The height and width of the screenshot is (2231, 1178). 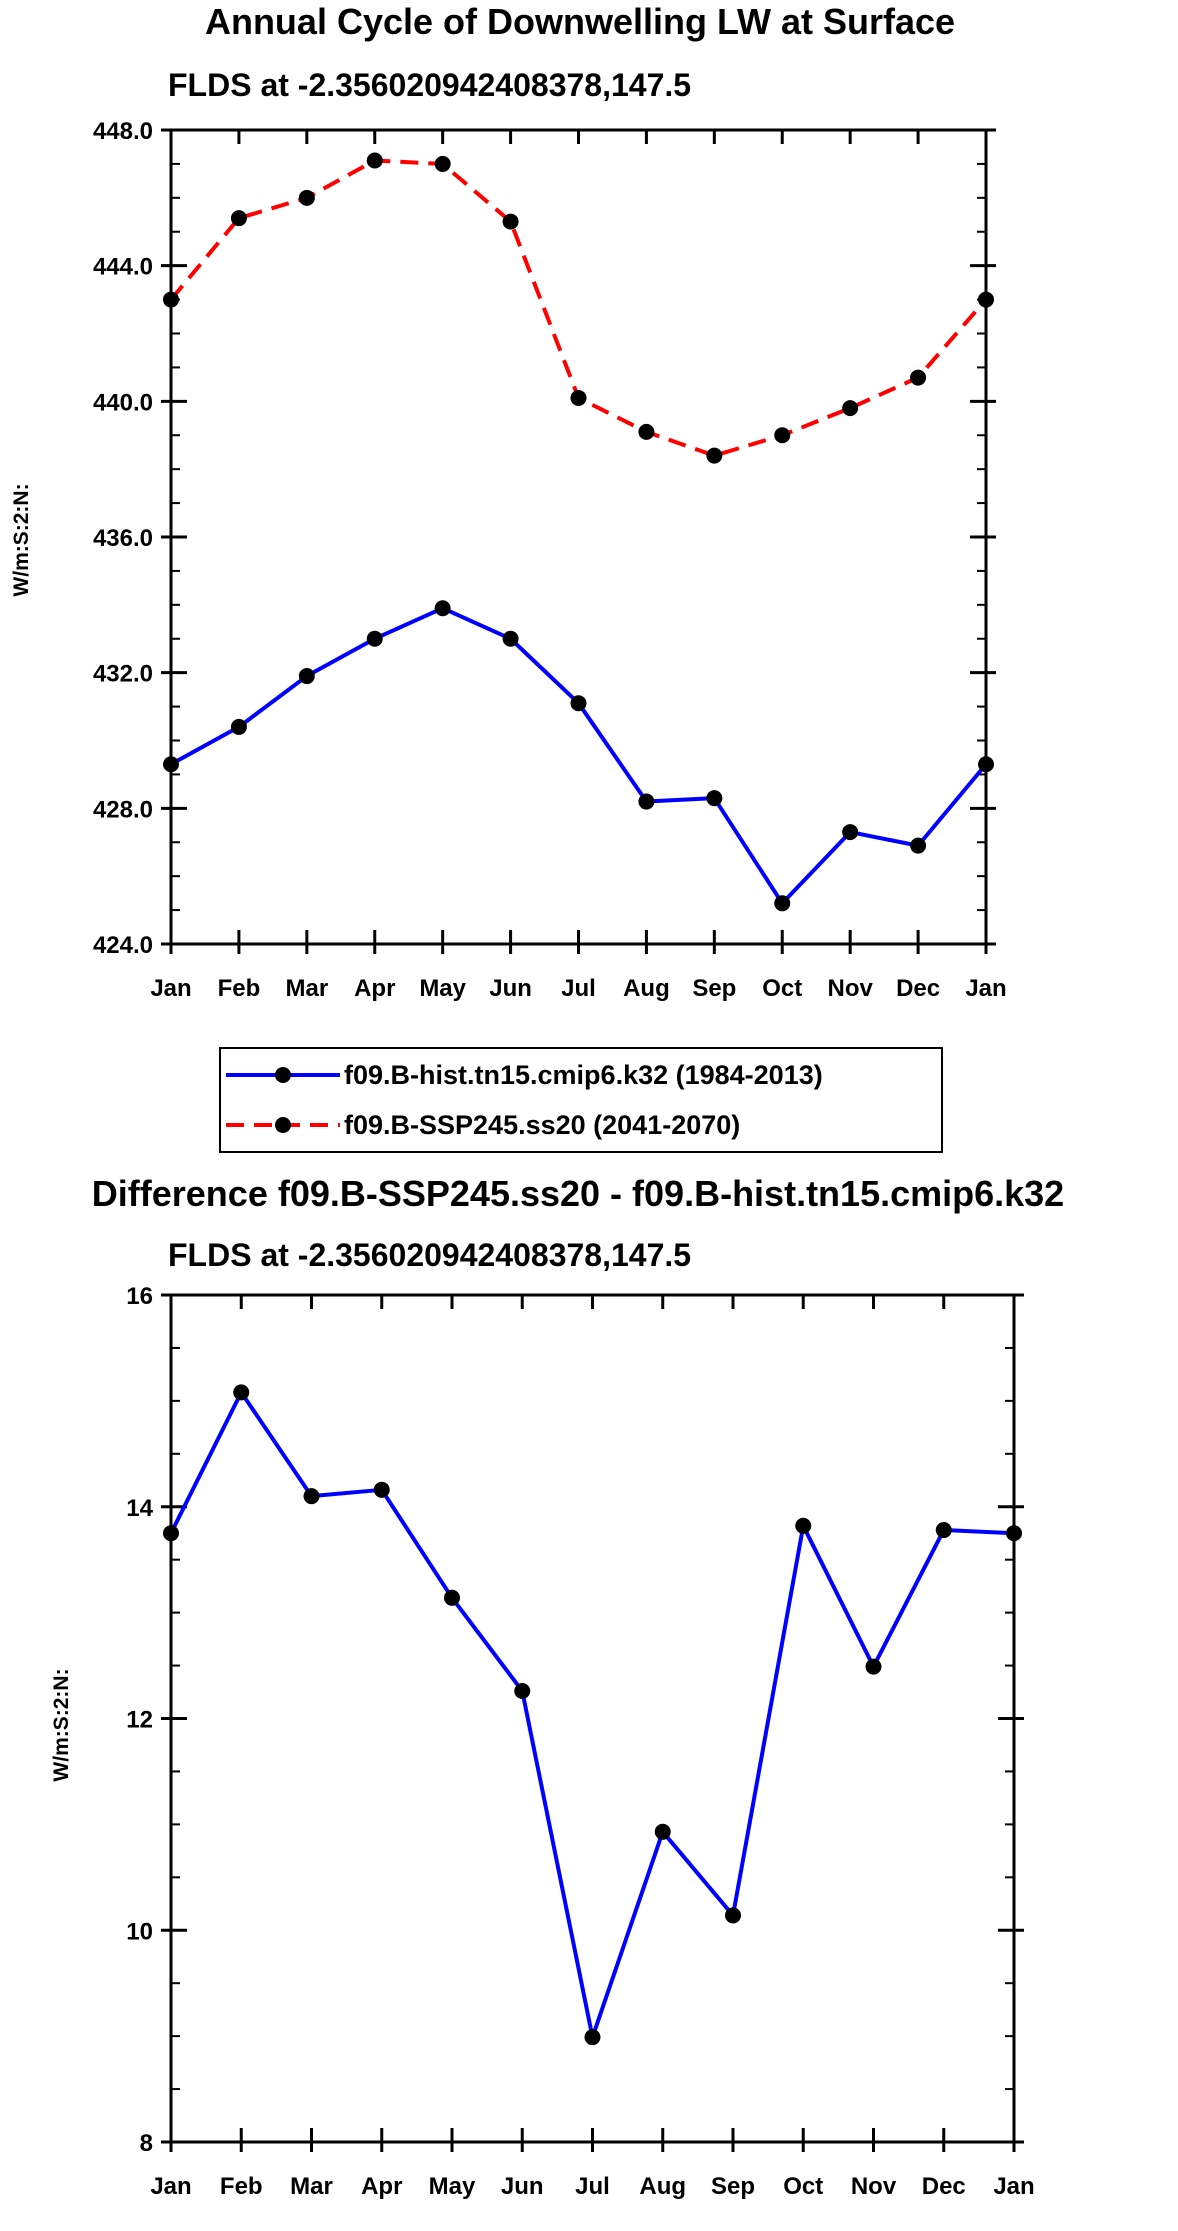 What do you see at coordinates (146, 2143) in the screenshot?
I see `y-tick-label: 8` at bounding box center [146, 2143].